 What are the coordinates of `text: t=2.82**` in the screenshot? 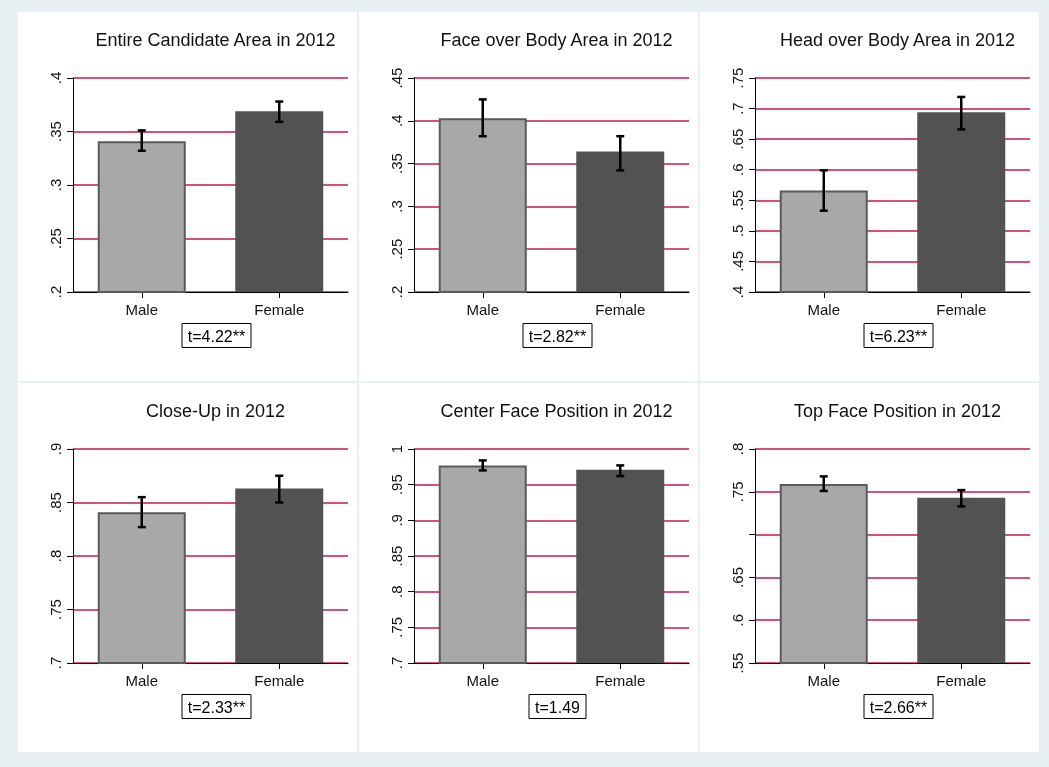 It's located at (557, 336).